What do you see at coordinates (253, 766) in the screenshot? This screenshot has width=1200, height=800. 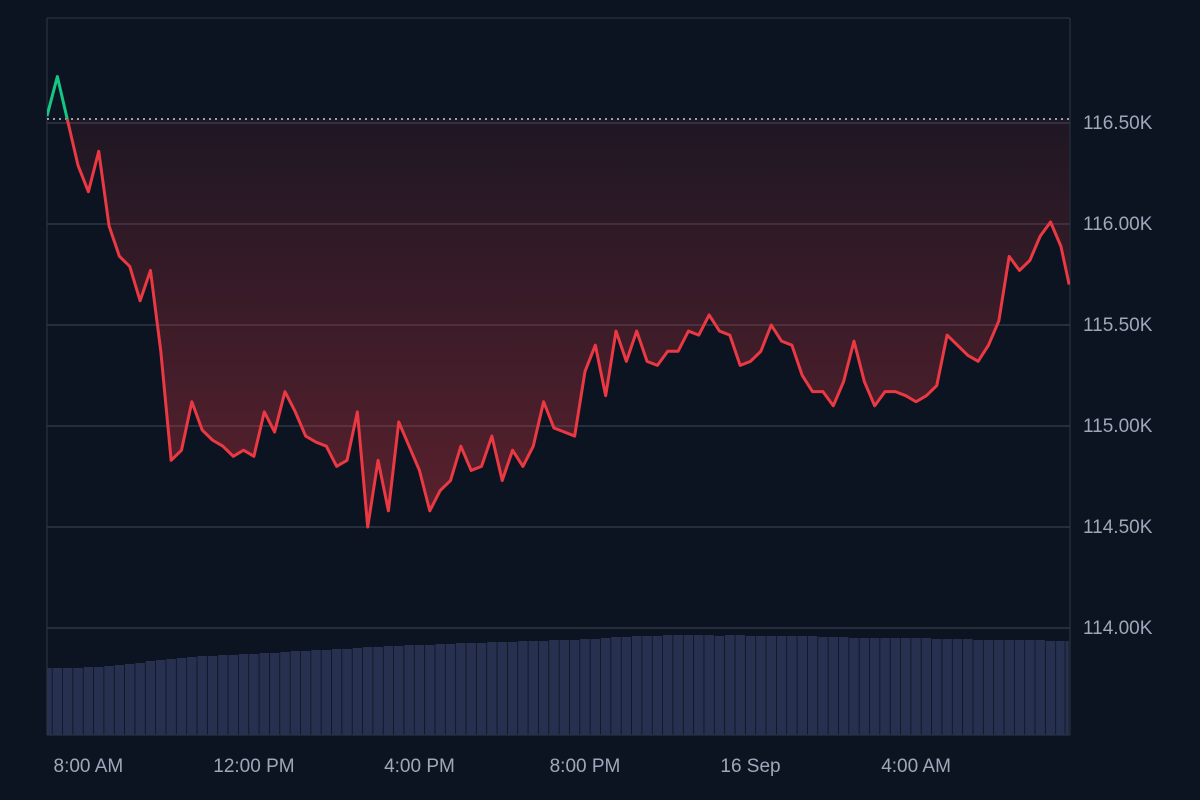 I see `x-tick-label: 12:00 PM` at bounding box center [253, 766].